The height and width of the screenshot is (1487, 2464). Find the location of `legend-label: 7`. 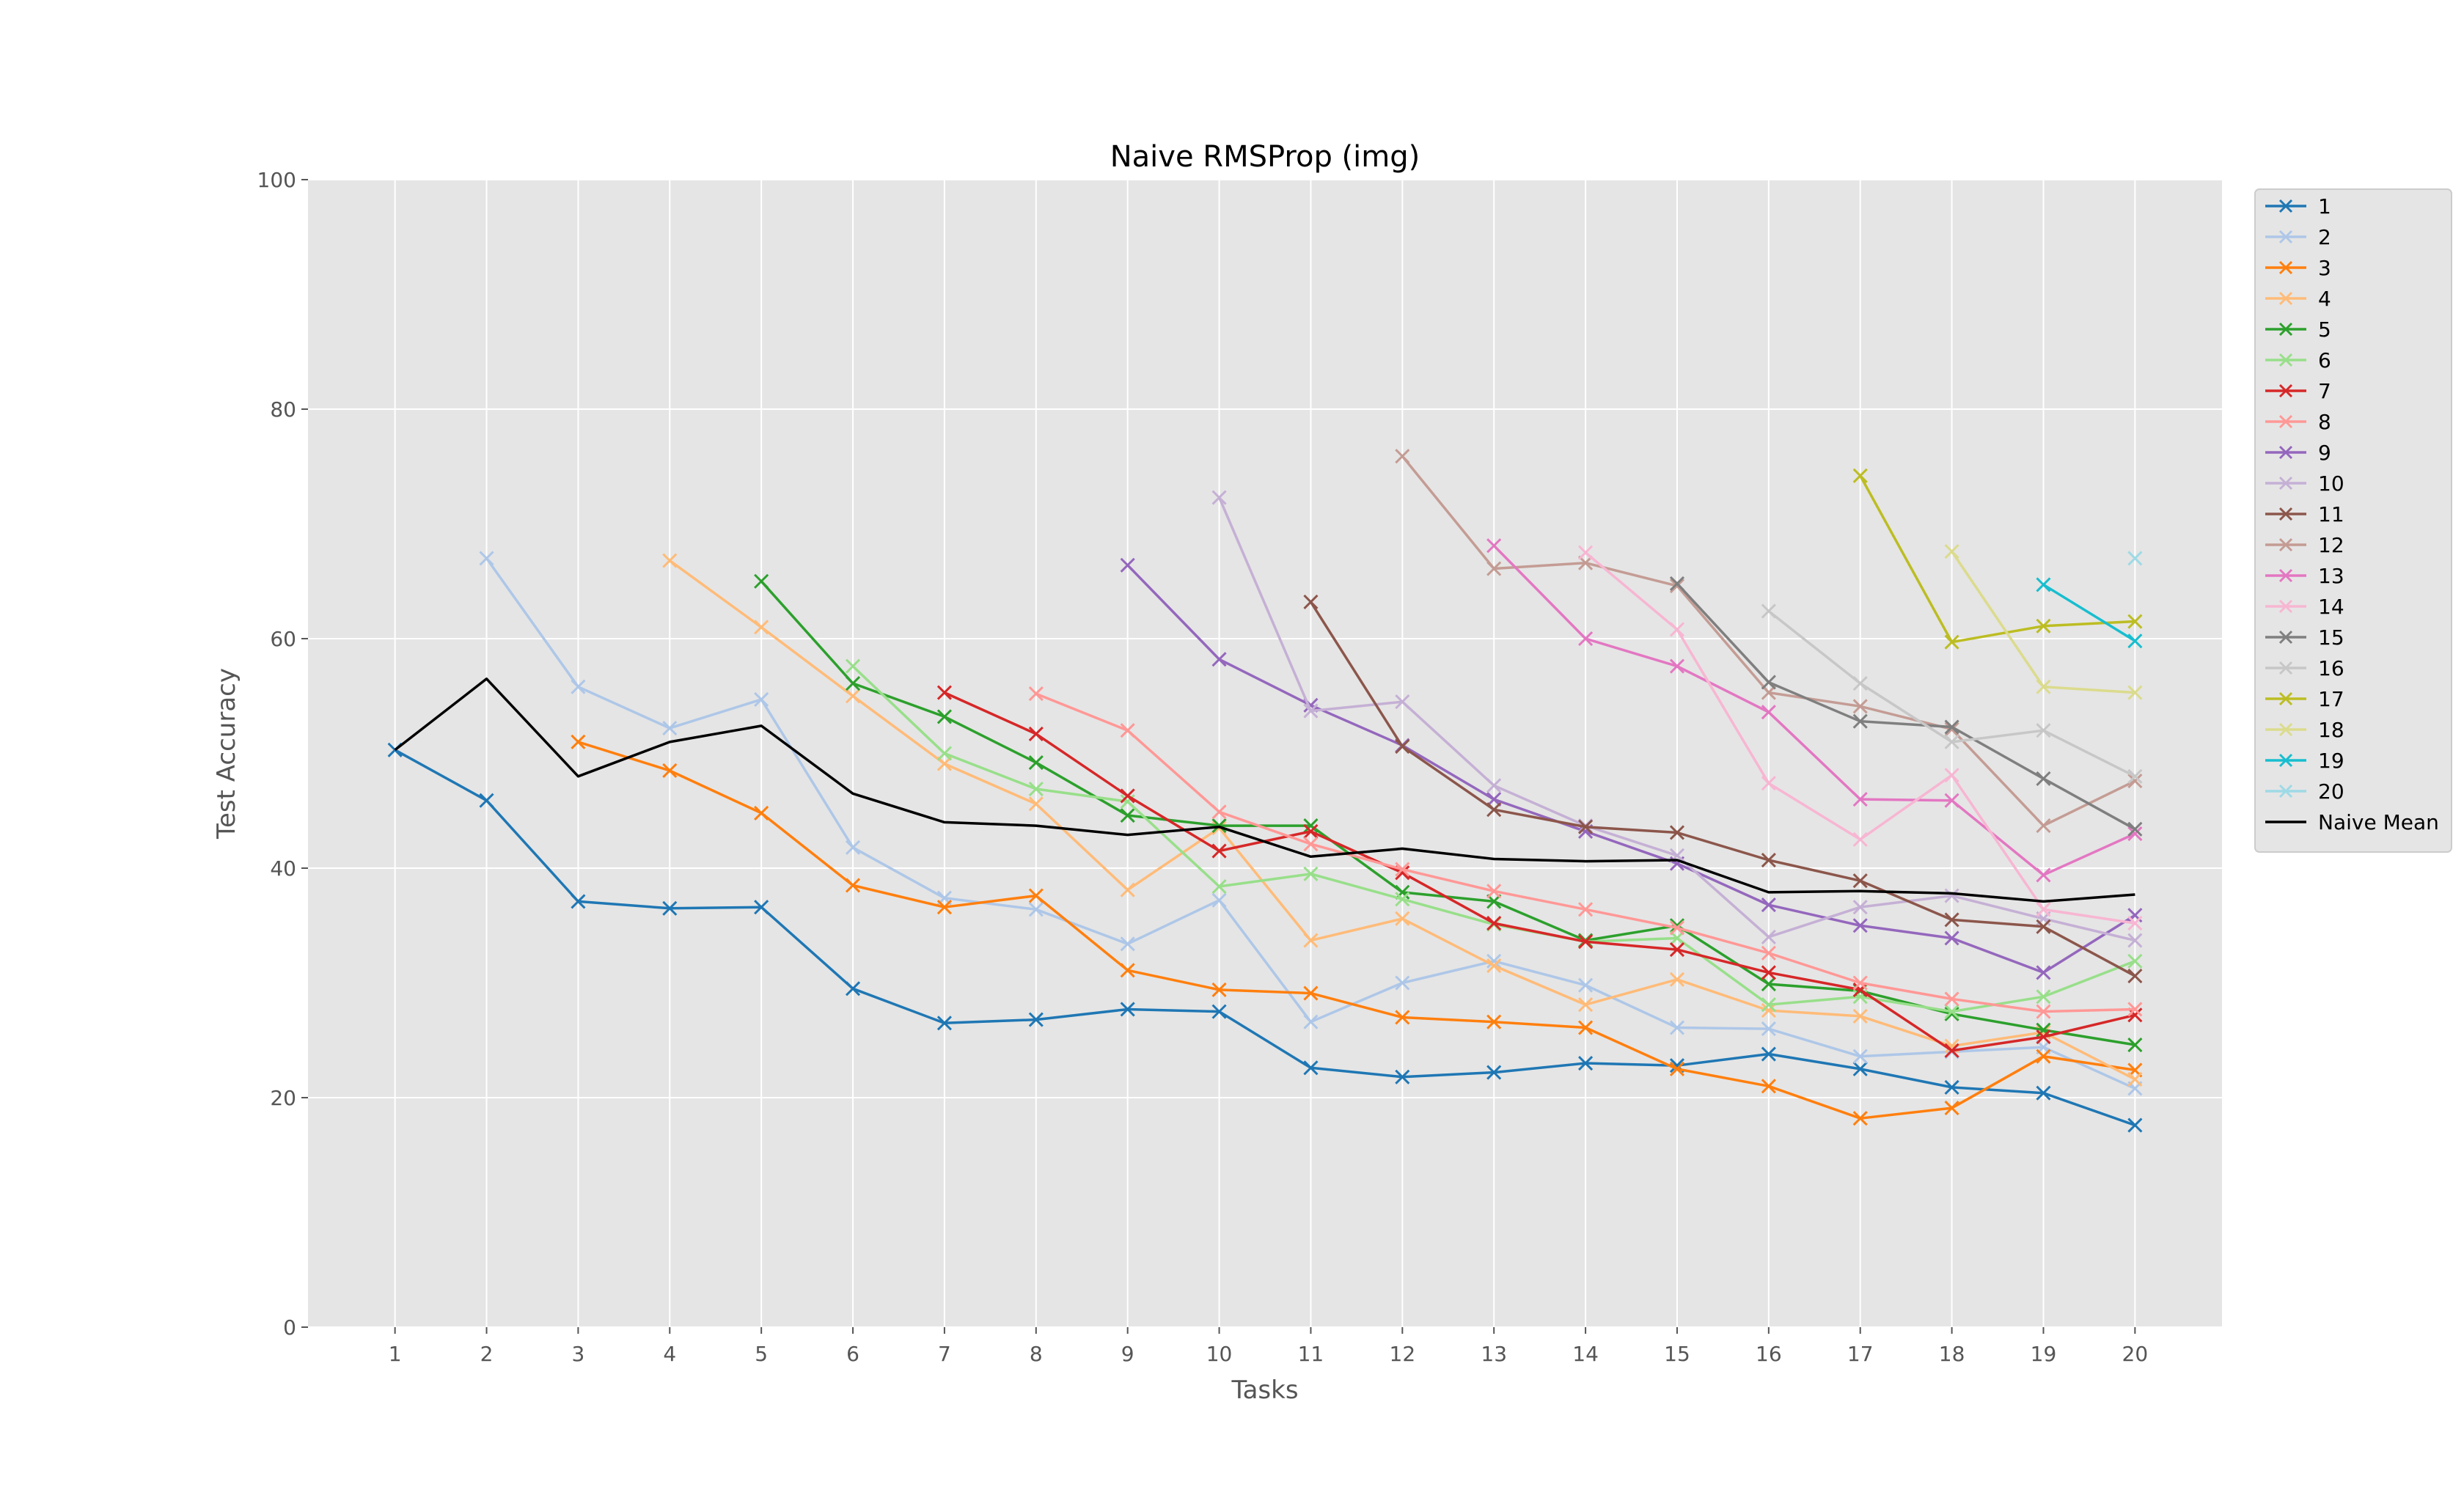

legend-label: 7 is located at coordinates (2324, 391).